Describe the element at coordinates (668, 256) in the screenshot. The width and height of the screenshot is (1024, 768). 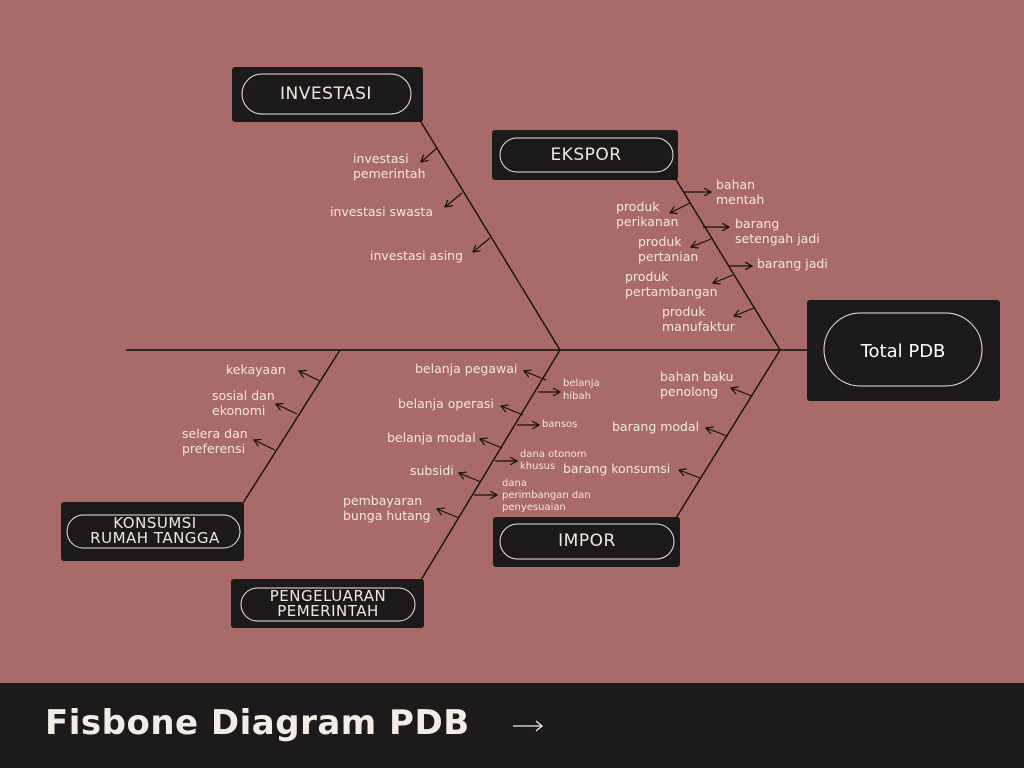
I see `cause-label: pertanian` at that location.